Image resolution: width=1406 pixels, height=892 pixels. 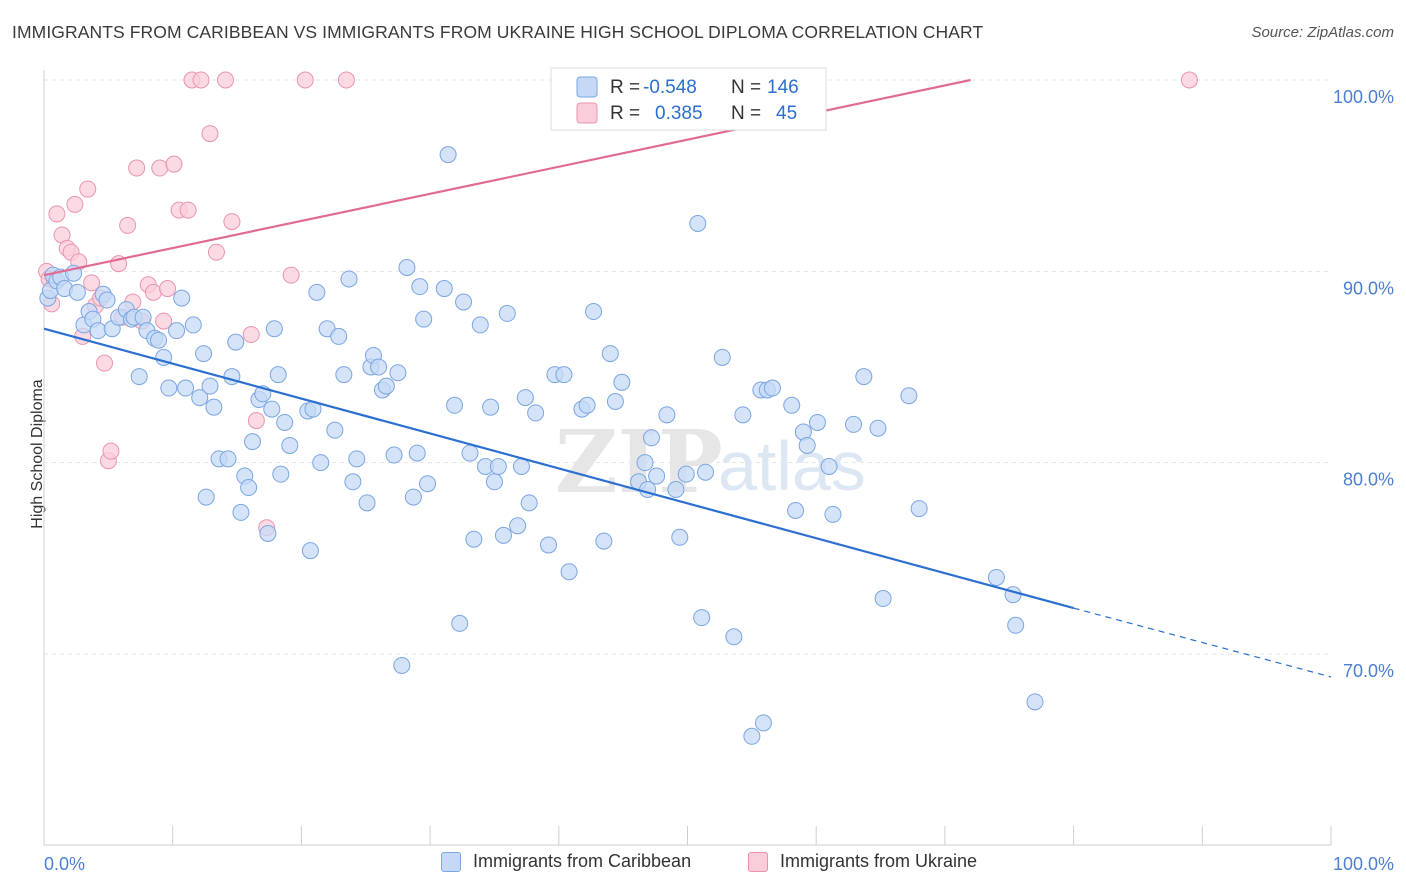 I want to click on legend-item-ukraine: Immigrants from Ukraine, so click(x=862, y=861).